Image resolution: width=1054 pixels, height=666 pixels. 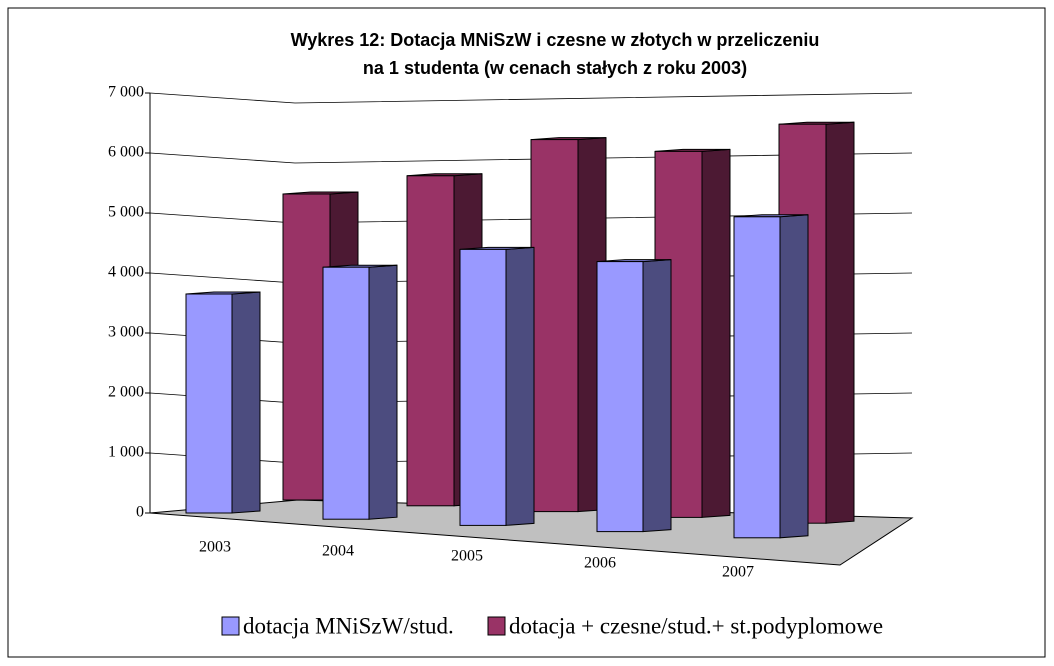 What do you see at coordinates (738, 572) in the screenshot?
I see `x-tick-label: 2007` at bounding box center [738, 572].